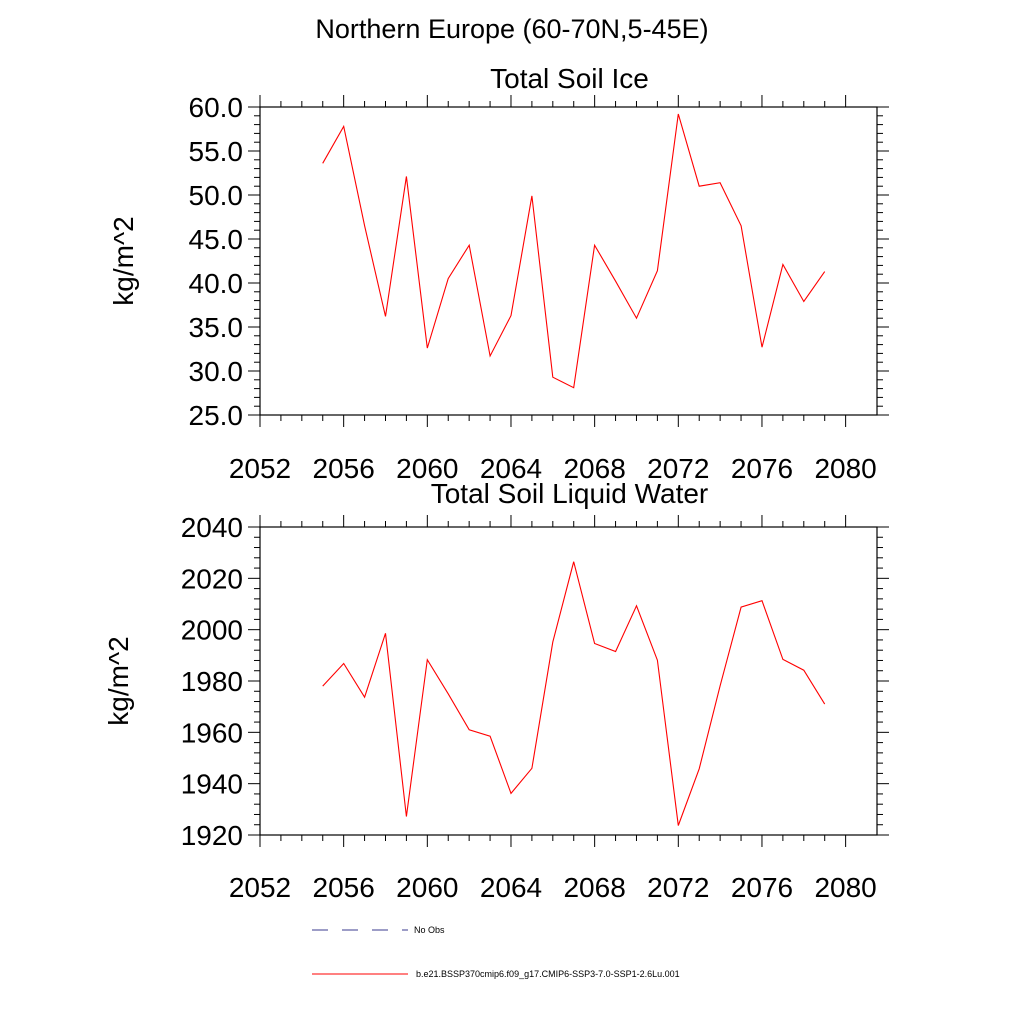 The width and height of the screenshot is (1024, 1024). What do you see at coordinates (212, 578) in the screenshot?
I see `y-tick-label: 2020` at bounding box center [212, 578].